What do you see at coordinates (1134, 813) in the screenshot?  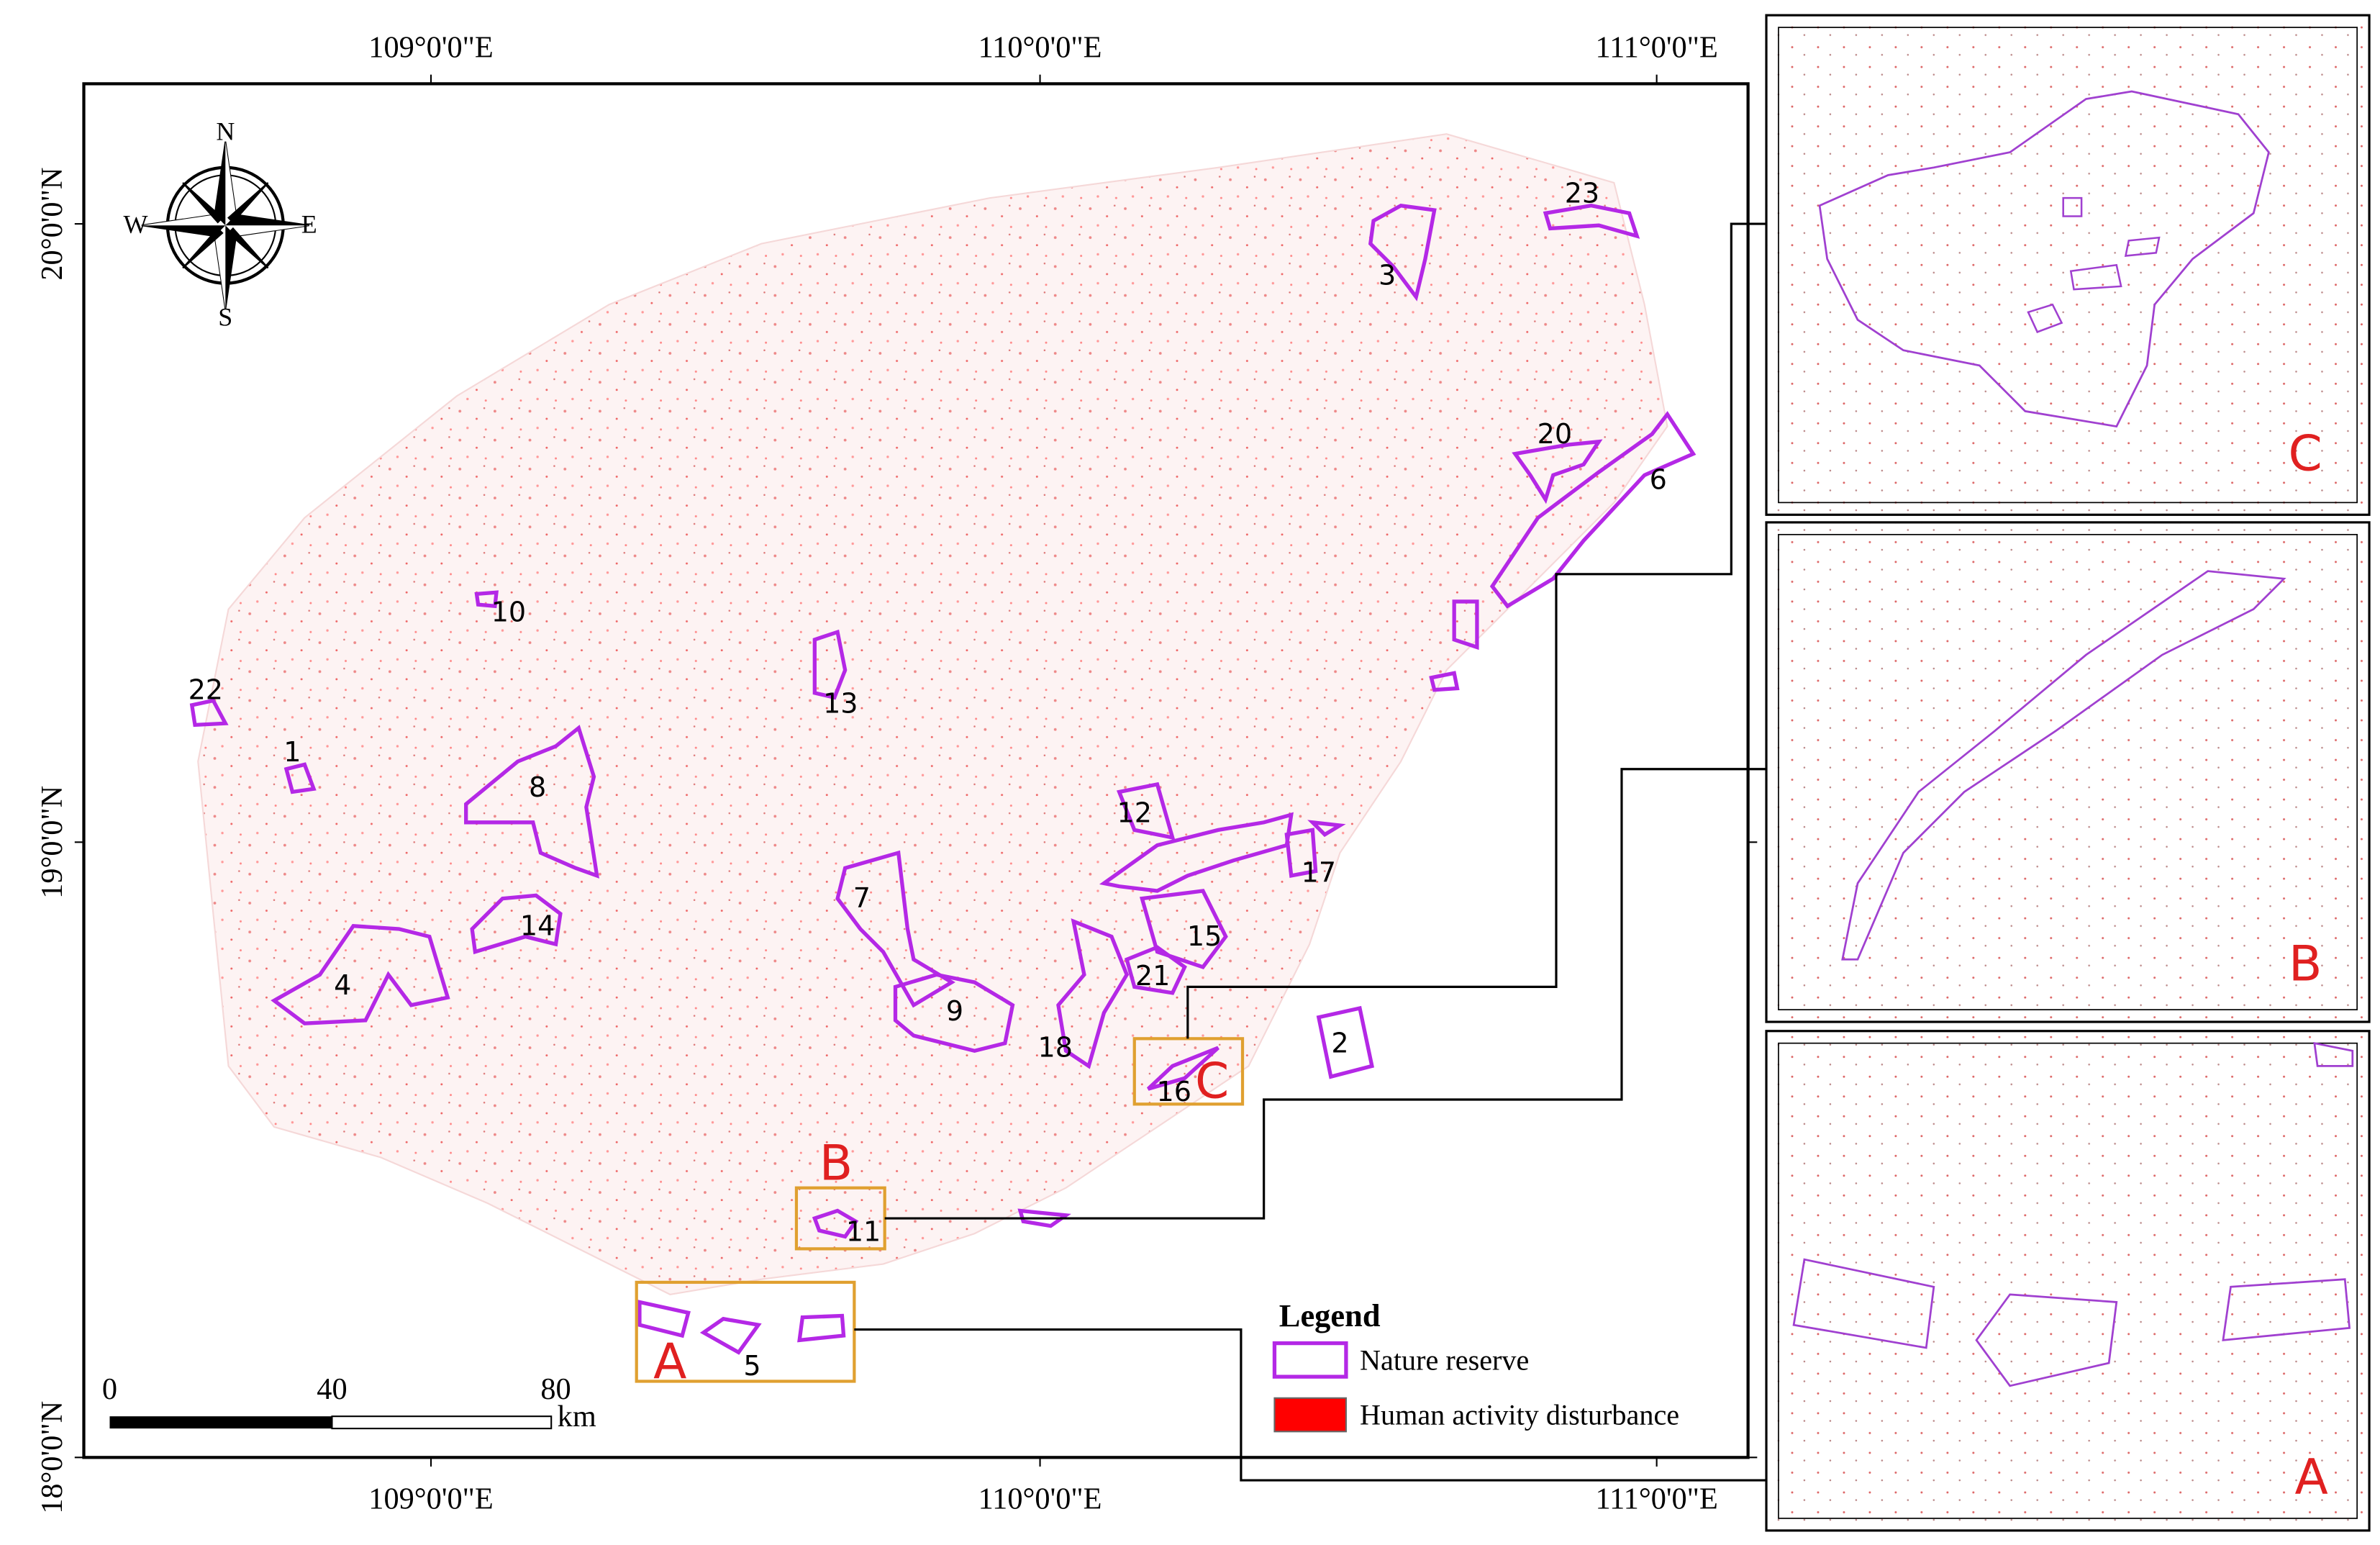 I see `reserve-label: 12` at bounding box center [1134, 813].